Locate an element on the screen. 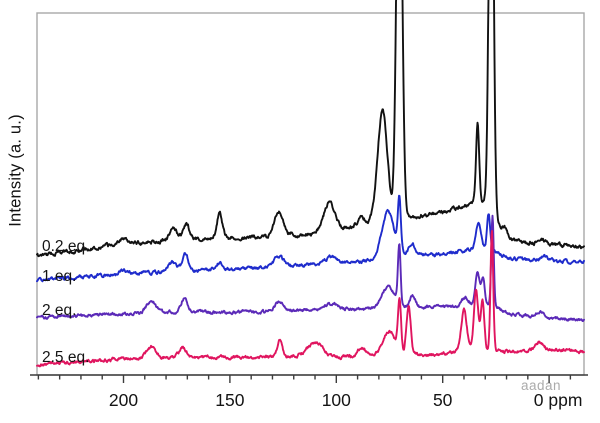 The width and height of the screenshot is (600, 423). x-tick-label: 0 ppm is located at coordinates (558, 400).